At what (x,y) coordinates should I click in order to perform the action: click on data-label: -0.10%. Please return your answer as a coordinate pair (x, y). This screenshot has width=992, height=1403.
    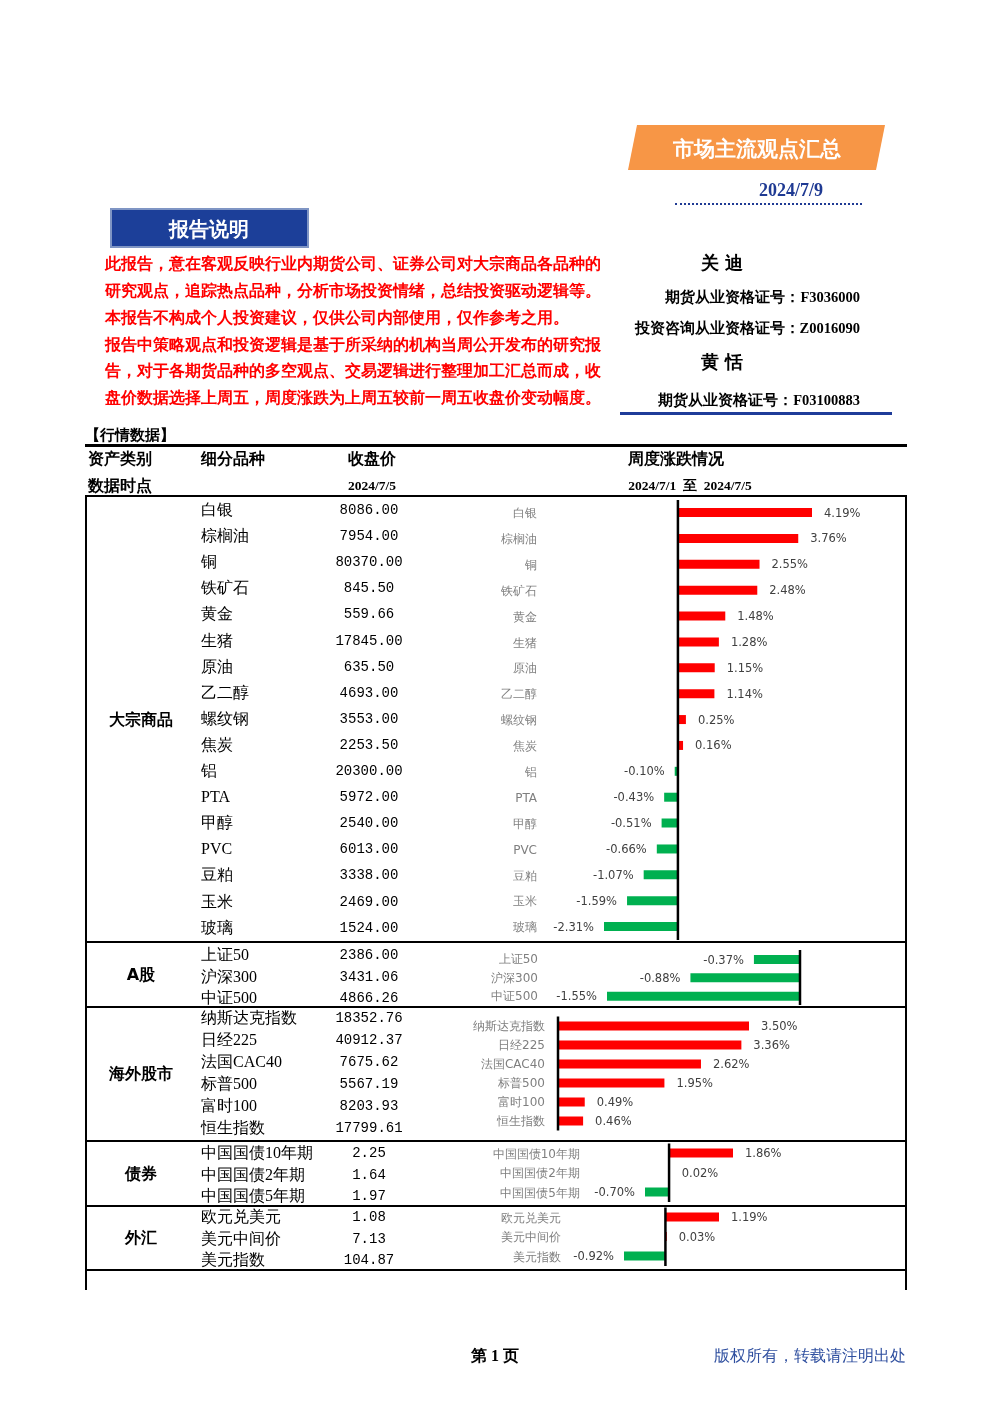
    Looking at the image, I should click on (644, 771).